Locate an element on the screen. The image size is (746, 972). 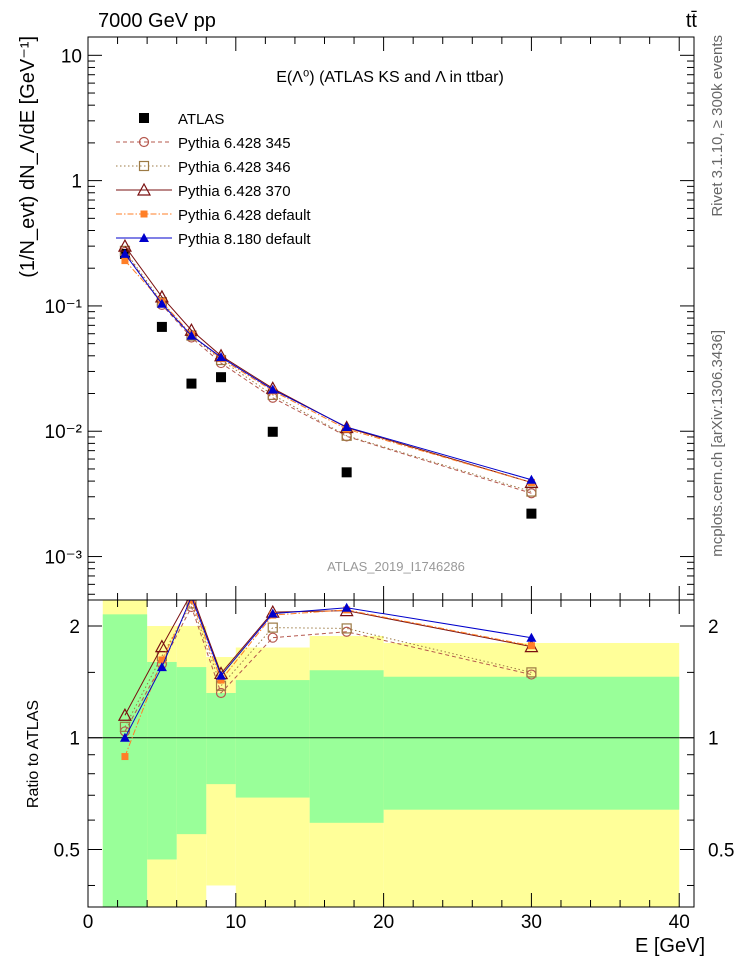
legend-label: Pythia 6.428 345 is located at coordinates (234, 143).